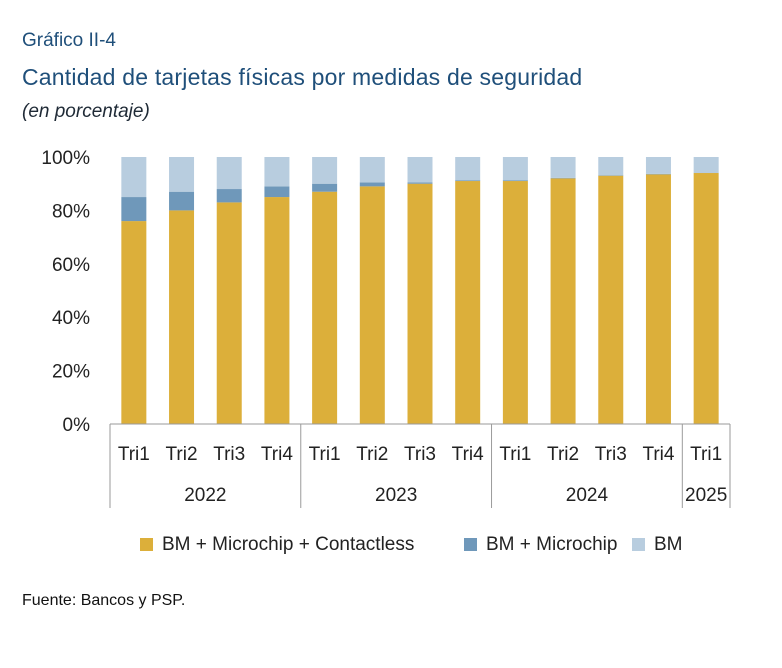 This screenshot has width=782, height=668. What do you see at coordinates (65, 158) in the screenshot?
I see `y-tick-label: 100%` at bounding box center [65, 158].